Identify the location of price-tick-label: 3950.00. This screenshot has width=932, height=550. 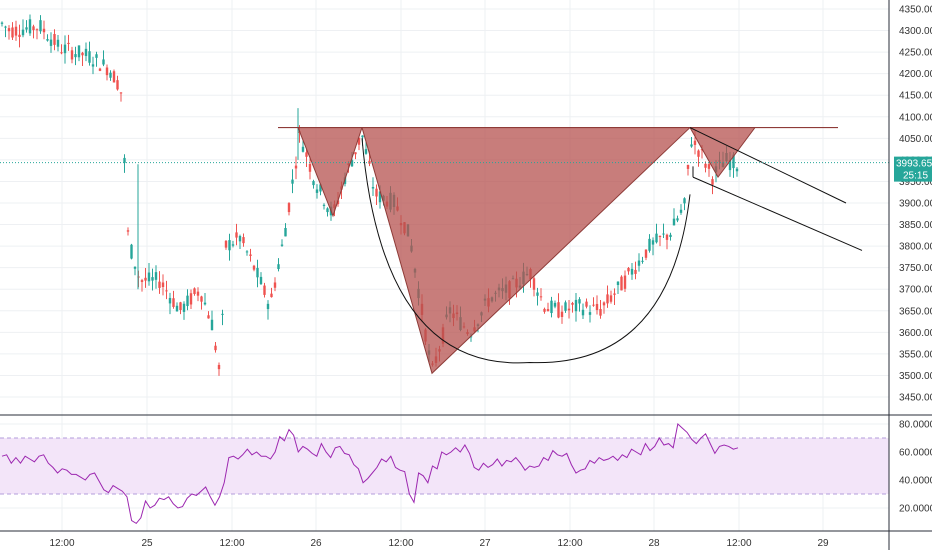
(915, 182).